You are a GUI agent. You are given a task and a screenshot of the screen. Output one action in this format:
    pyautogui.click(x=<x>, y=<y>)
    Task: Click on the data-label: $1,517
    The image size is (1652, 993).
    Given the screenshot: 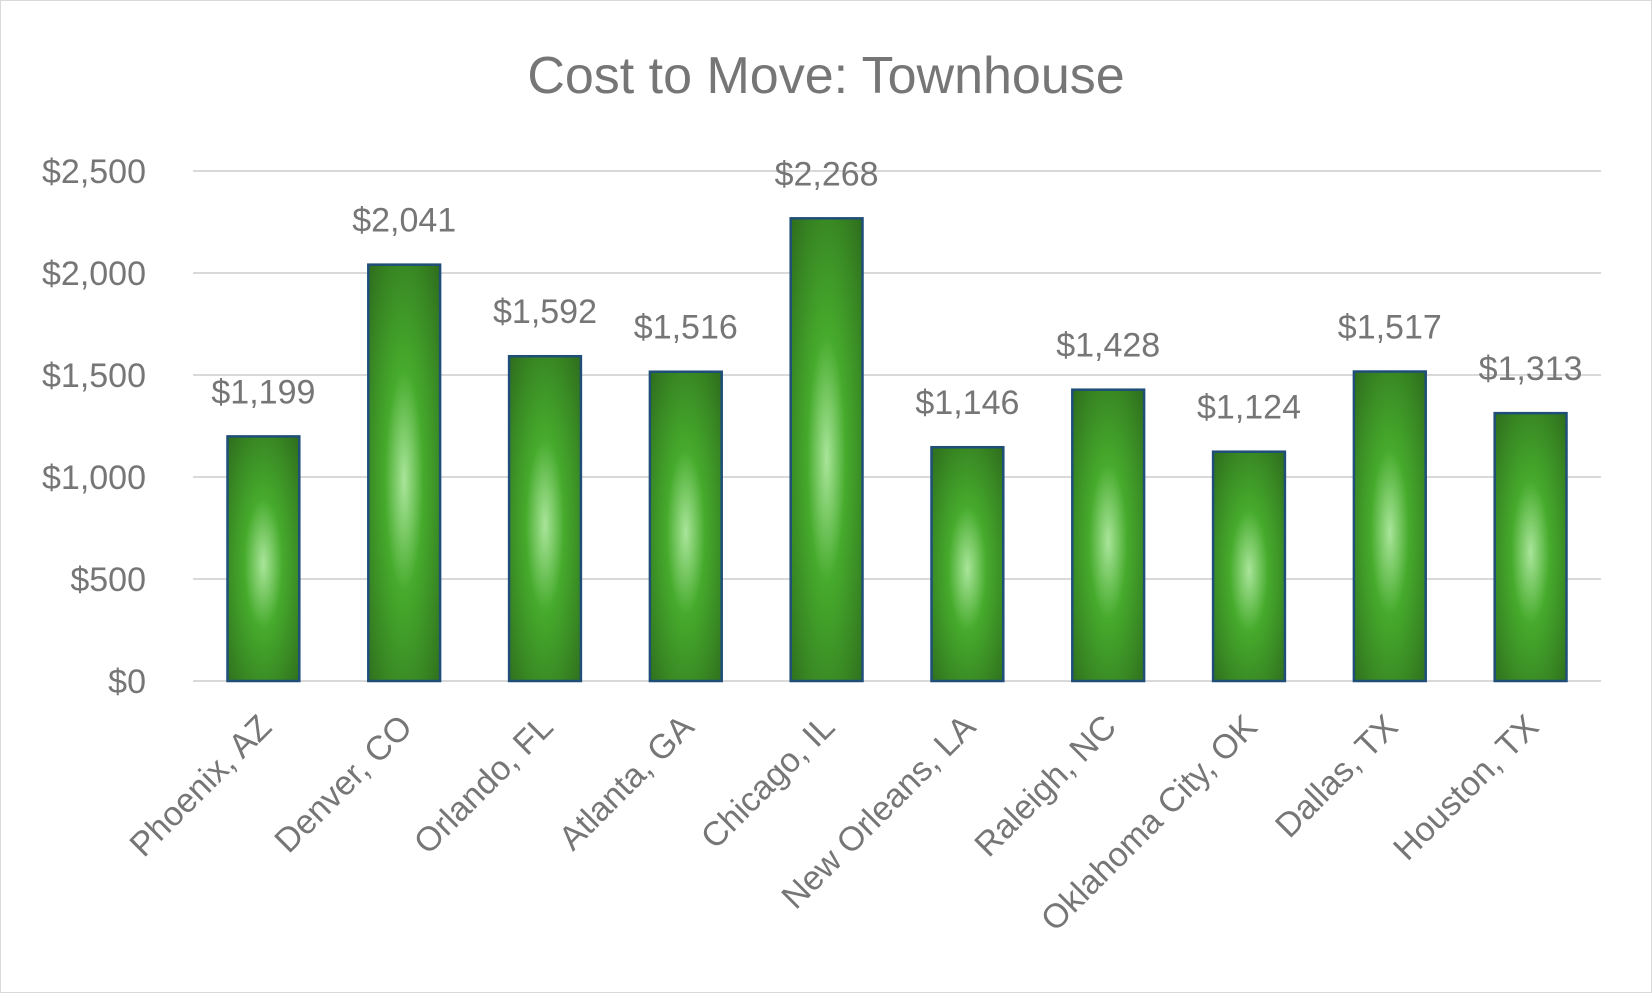 What is the action you would take?
    pyautogui.click(x=1390, y=328)
    